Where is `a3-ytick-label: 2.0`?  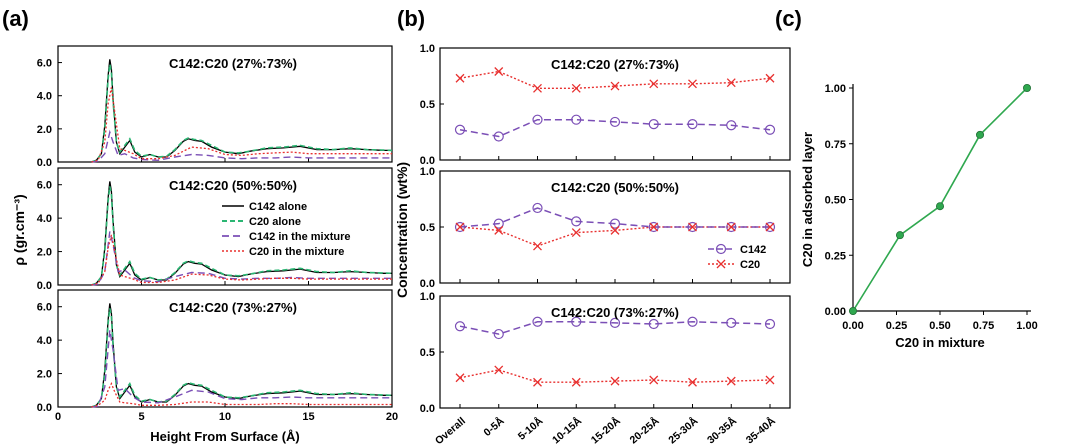 a3-ytick-label: 2.0 is located at coordinates (44, 375).